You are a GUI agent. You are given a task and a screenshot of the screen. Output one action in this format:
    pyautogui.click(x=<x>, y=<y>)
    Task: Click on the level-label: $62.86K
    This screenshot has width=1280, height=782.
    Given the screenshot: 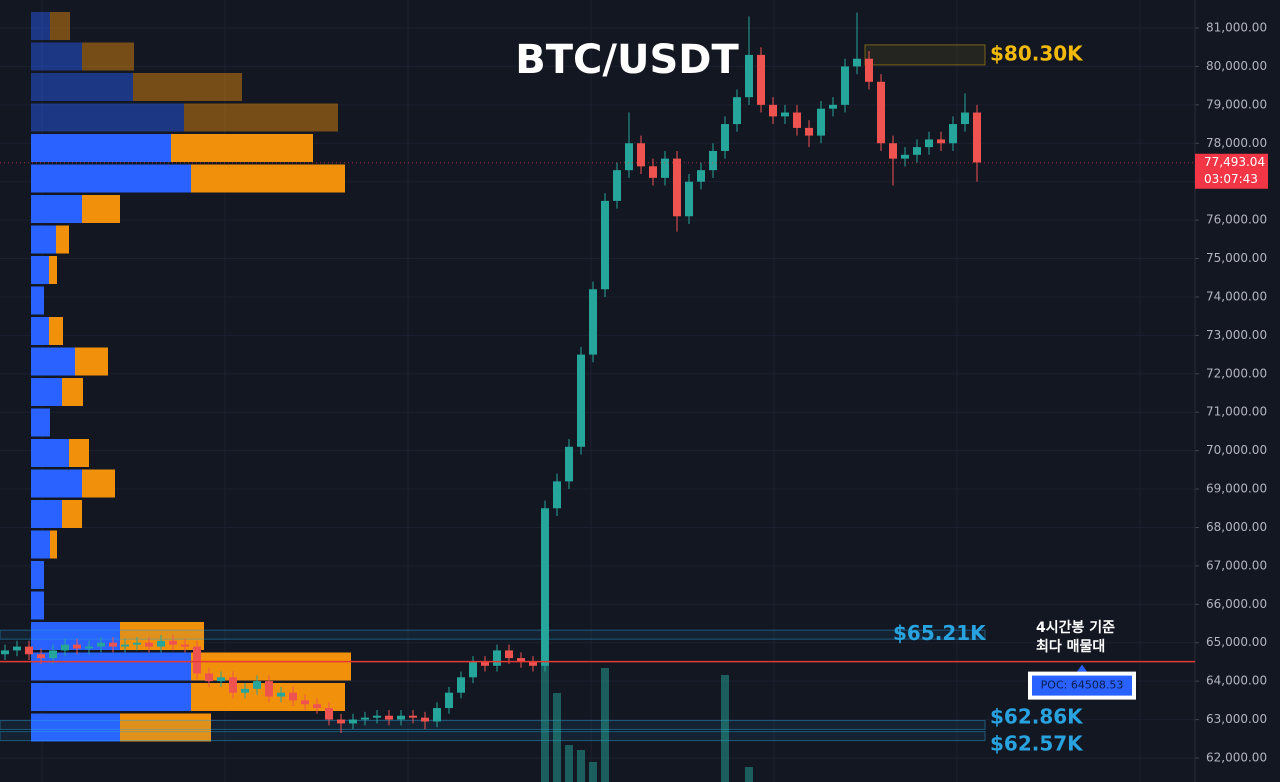 What is the action you would take?
    pyautogui.click(x=1037, y=716)
    